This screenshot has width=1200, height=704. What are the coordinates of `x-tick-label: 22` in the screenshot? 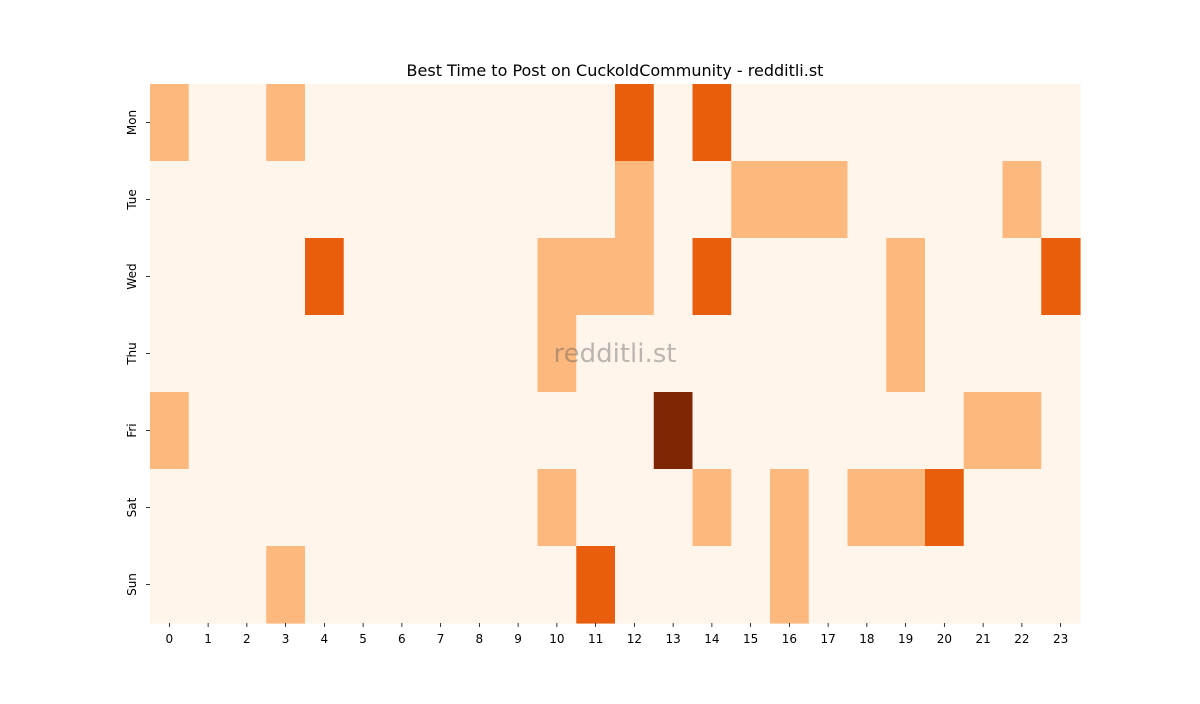 It's located at (1021, 639).